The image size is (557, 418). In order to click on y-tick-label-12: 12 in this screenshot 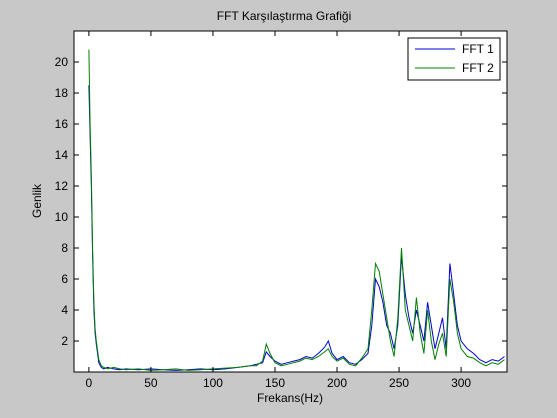, I will do `click(62, 186)`.